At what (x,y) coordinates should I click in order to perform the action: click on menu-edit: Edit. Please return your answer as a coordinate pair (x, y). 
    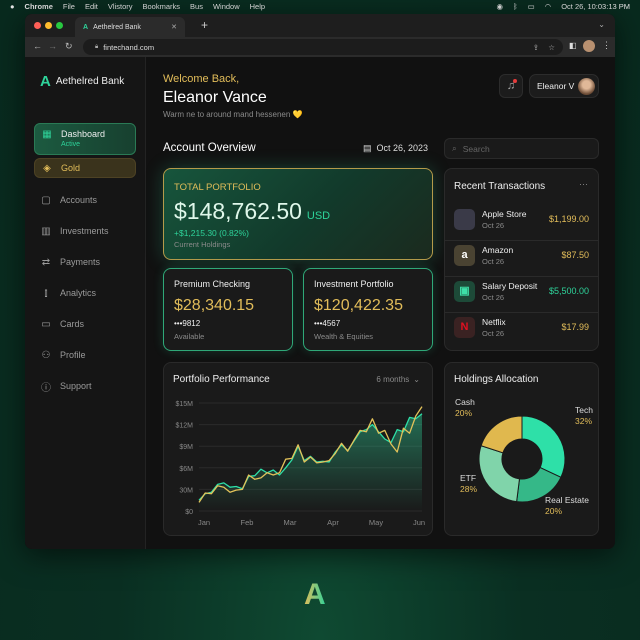
    Looking at the image, I should click on (91, 6).